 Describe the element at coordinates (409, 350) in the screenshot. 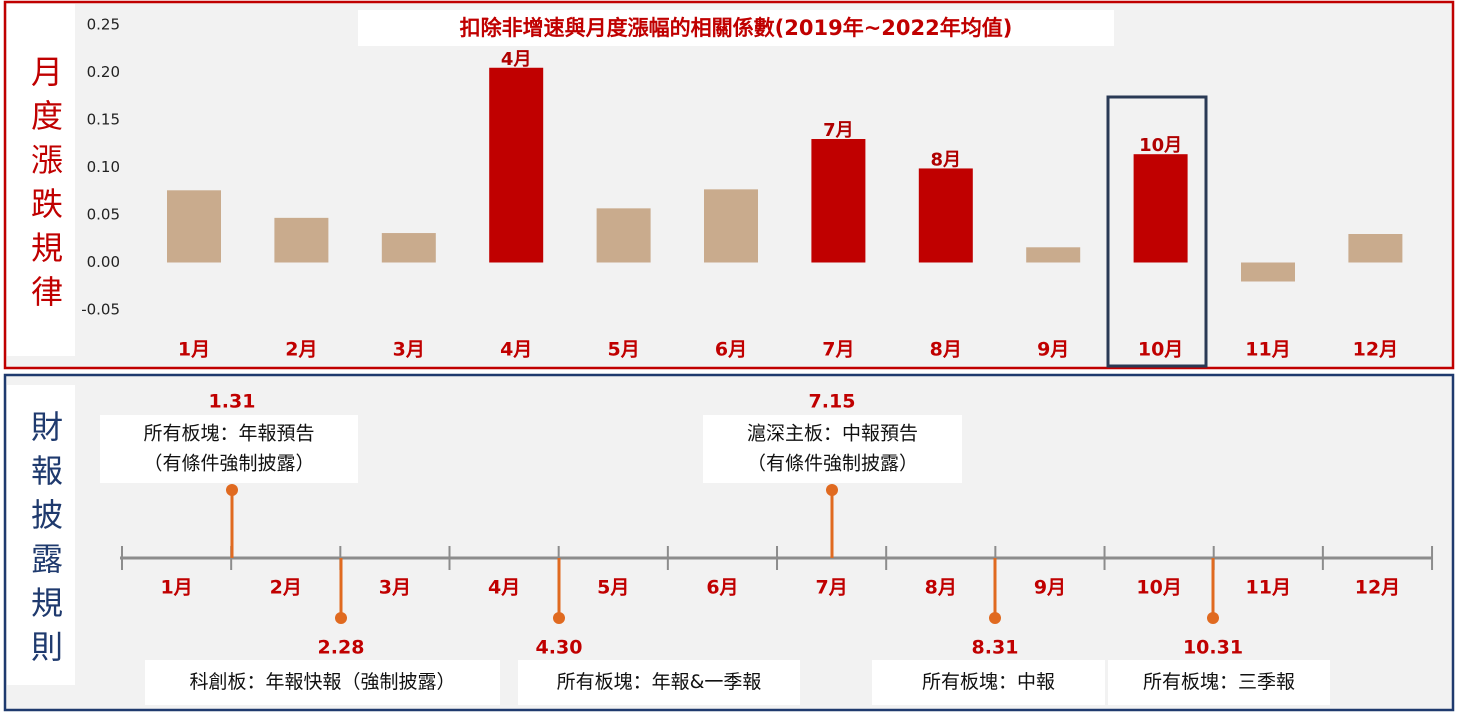

I see `x-tick-label: 3月` at that location.